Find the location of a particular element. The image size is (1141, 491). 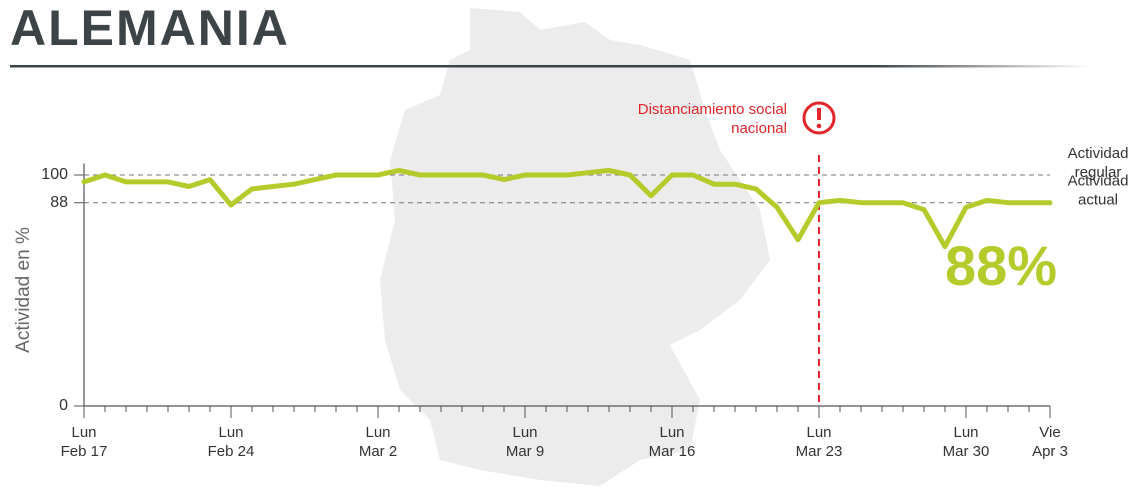

reference-label: actual is located at coordinates (1098, 200).